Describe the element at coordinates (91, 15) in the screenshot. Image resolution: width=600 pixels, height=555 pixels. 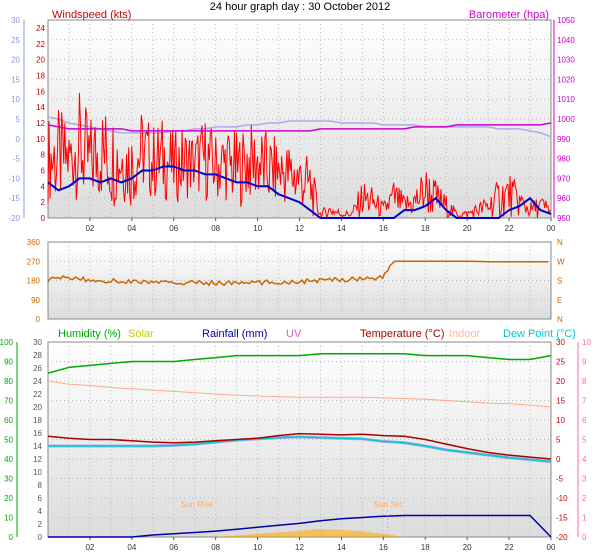
I see `windspeed-label: Windspeed (kts)` at that location.